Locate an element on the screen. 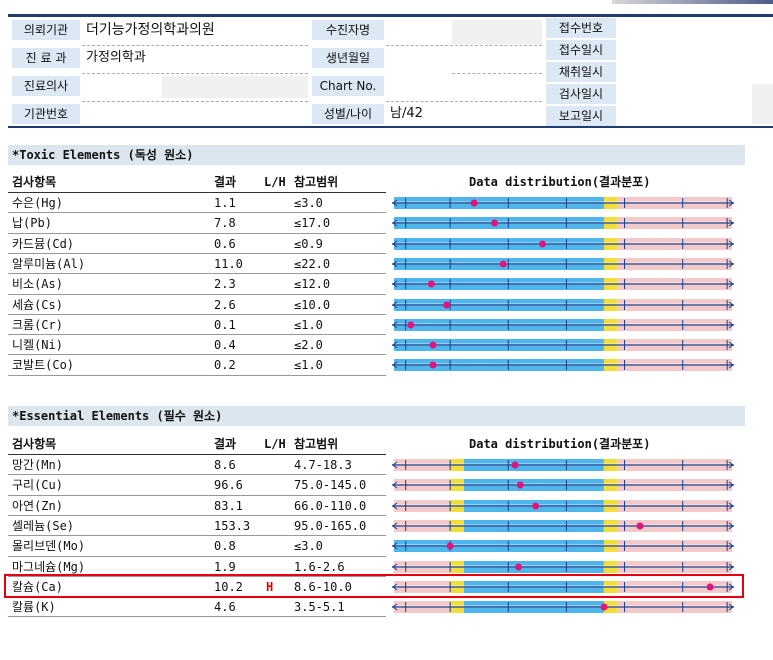 The width and height of the screenshot is (773, 660). orgno-label: 기관번호 is located at coordinates (46, 114).